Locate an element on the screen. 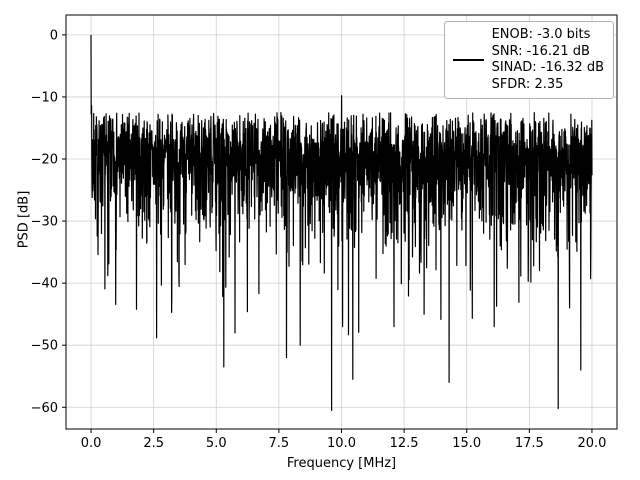  y-axis-label: PSD [dB] is located at coordinates (24, 219).